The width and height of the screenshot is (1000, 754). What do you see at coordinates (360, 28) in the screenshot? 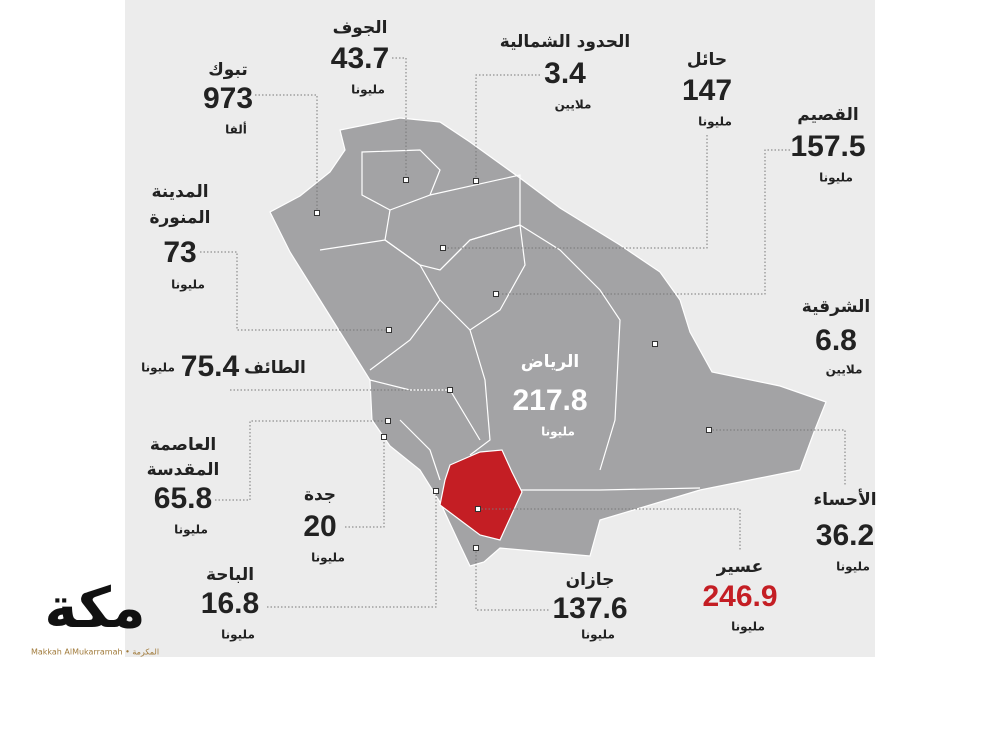
I see `region-name: الجوف` at bounding box center [360, 28].